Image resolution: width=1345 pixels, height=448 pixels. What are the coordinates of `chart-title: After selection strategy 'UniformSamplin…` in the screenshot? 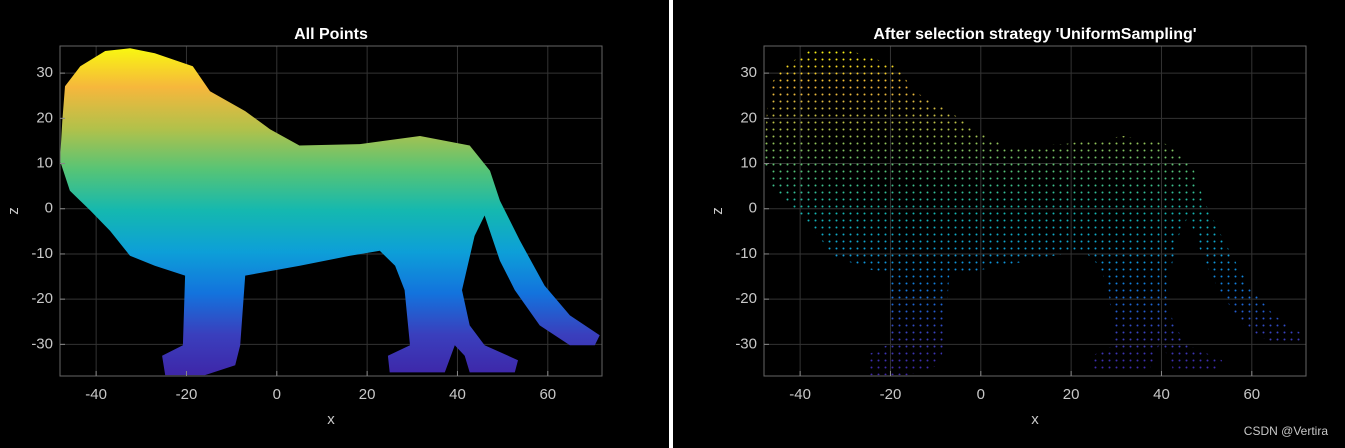 It's located at (1034, 34).